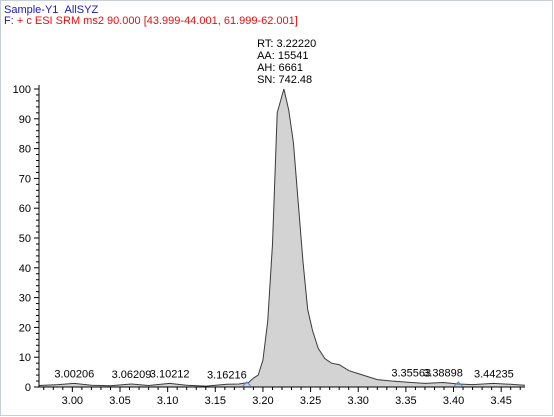 This screenshot has height=417, width=554. Describe the element at coordinates (119, 401) in the screenshot. I see `x-tick-label: 3.05` at that location.